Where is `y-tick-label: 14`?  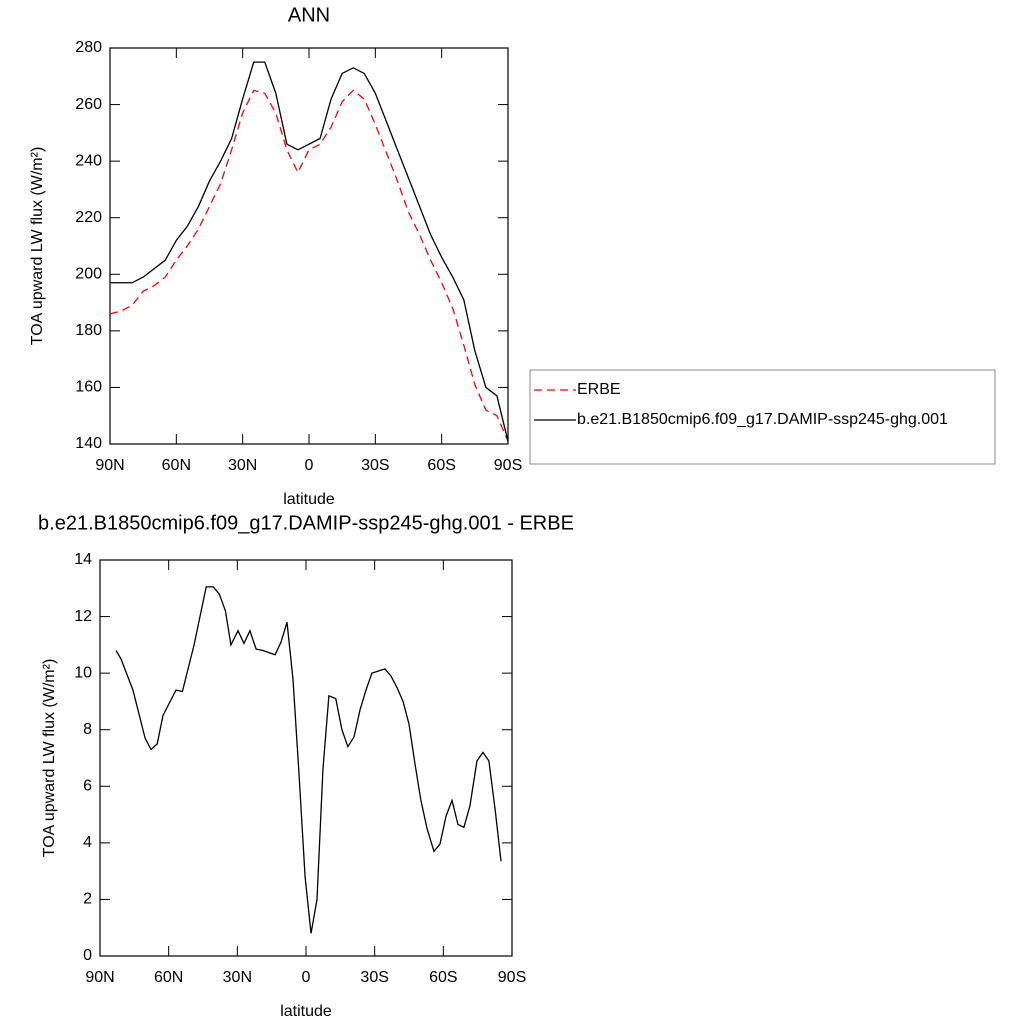 y-tick-label: 14 is located at coordinates (83, 559).